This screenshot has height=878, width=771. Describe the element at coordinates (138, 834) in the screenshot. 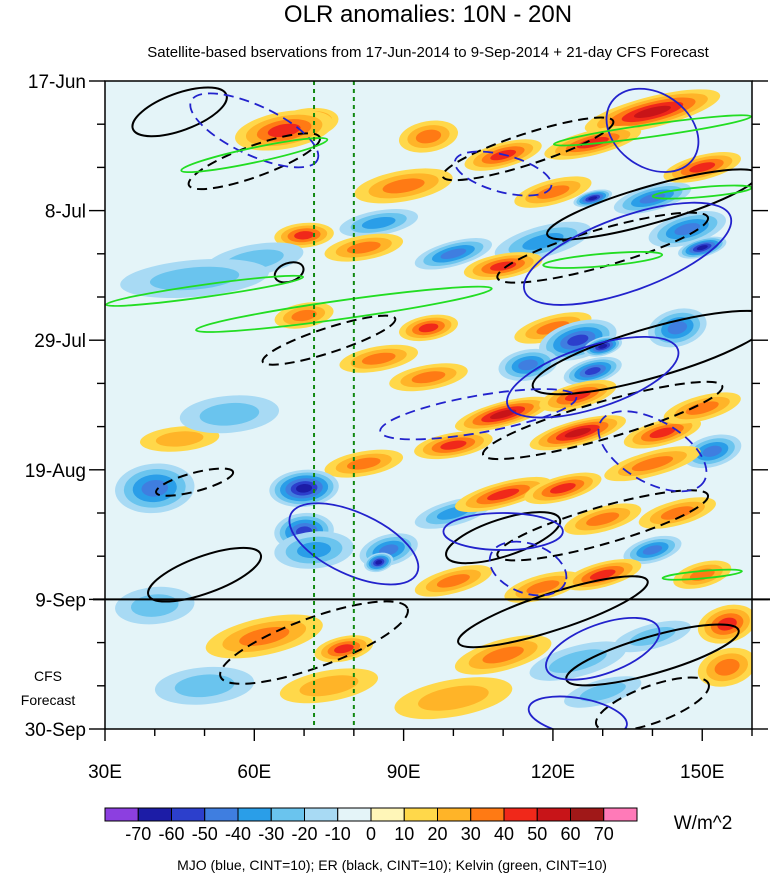

I see `colorbar-label: -70` at that location.